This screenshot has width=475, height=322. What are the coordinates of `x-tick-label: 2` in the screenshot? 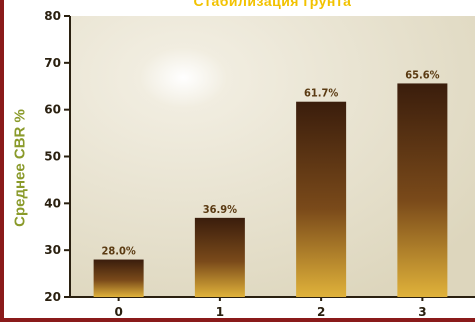 It's located at (321, 312).